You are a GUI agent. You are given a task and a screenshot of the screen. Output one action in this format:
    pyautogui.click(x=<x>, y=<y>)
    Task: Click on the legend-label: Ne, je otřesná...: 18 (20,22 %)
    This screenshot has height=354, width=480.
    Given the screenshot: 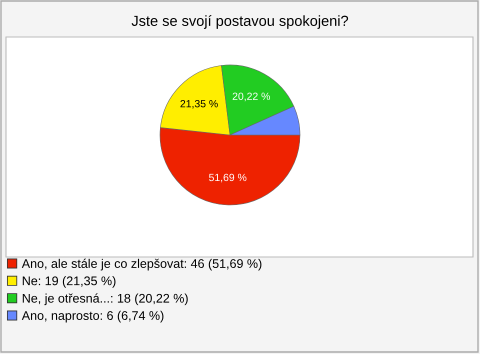 What is the action you would take?
    pyautogui.click(x=105, y=299)
    